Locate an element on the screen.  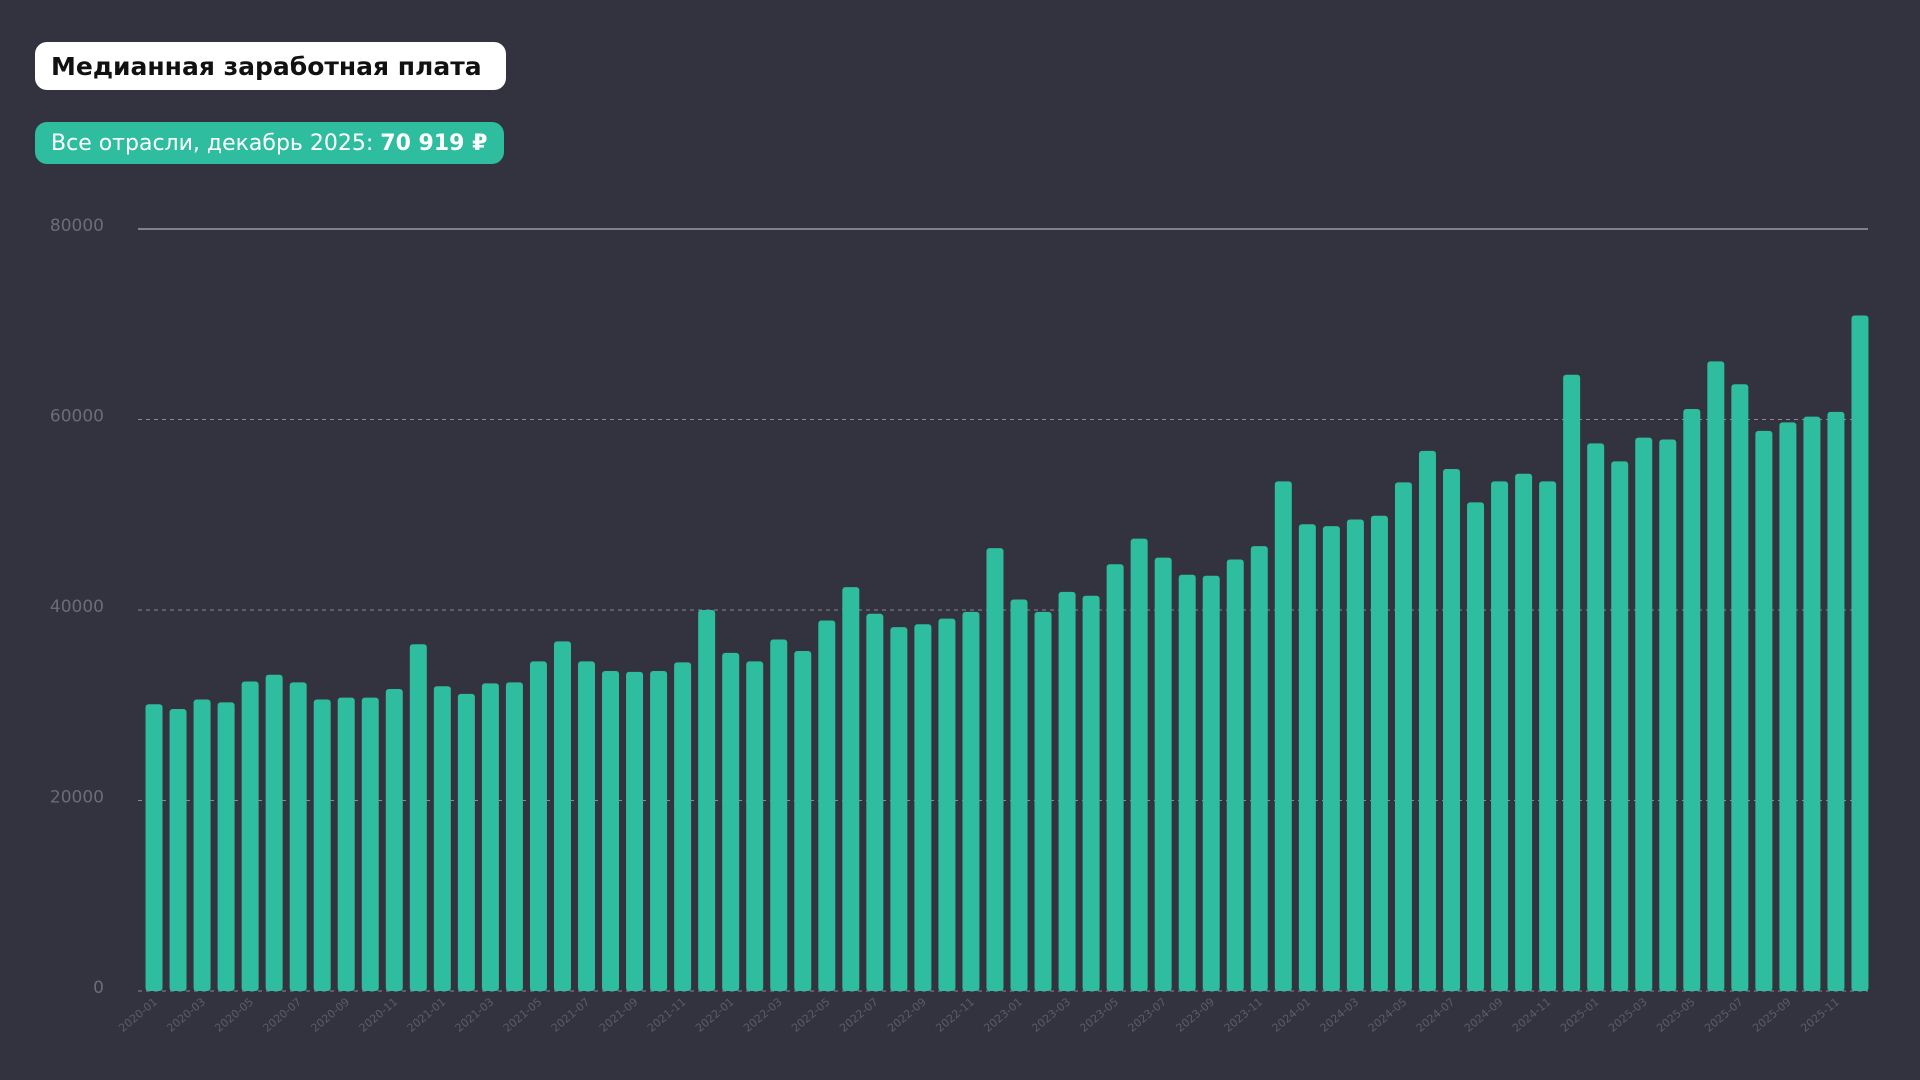
x-tick-label: 2023-03 is located at coordinates (1051, 1015).